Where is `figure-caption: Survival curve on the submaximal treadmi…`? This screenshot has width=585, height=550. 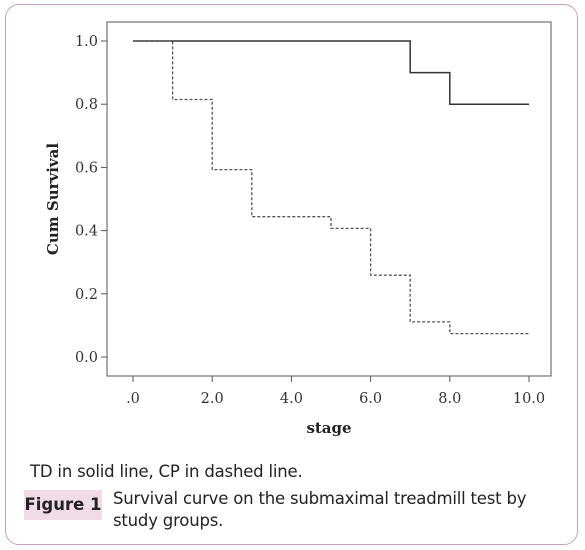 figure-caption: Survival curve on the submaximal treadmi… is located at coordinates (320, 509).